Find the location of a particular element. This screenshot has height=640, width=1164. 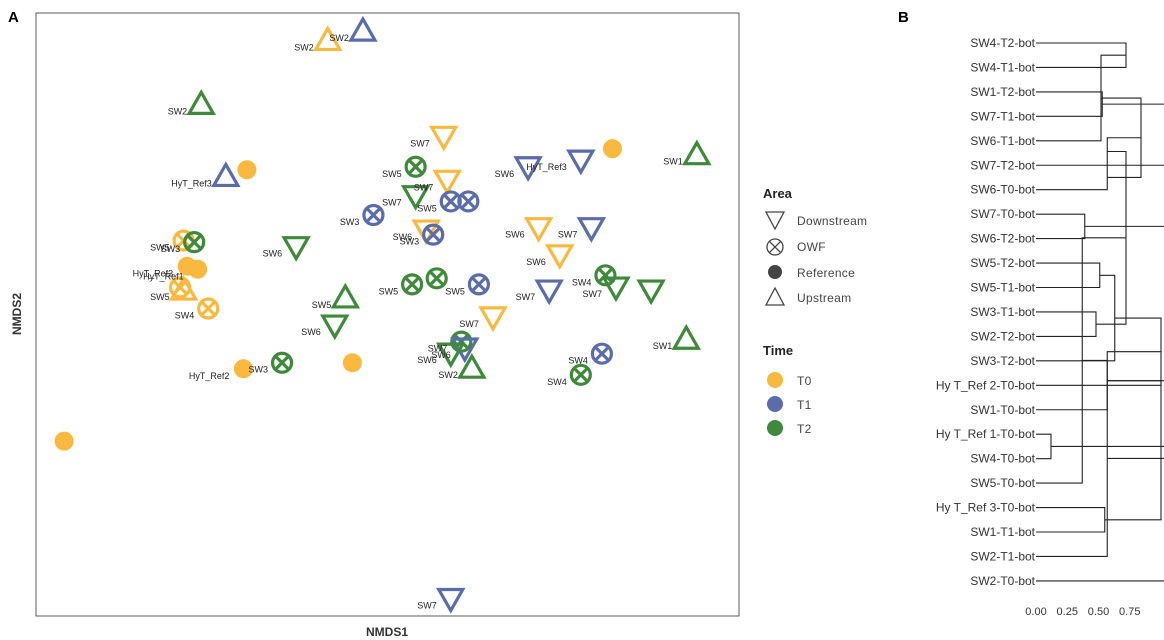

dendrogram-leaf-label: SW4-T2-bot is located at coordinates (1002, 43).